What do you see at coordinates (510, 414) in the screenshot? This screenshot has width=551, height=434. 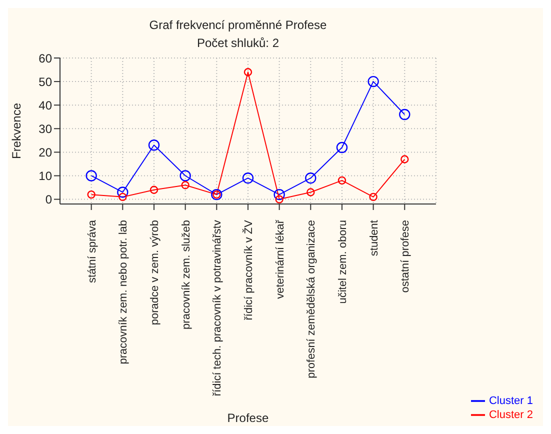 I see `legend-label: Cluster 2` at bounding box center [510, 414].